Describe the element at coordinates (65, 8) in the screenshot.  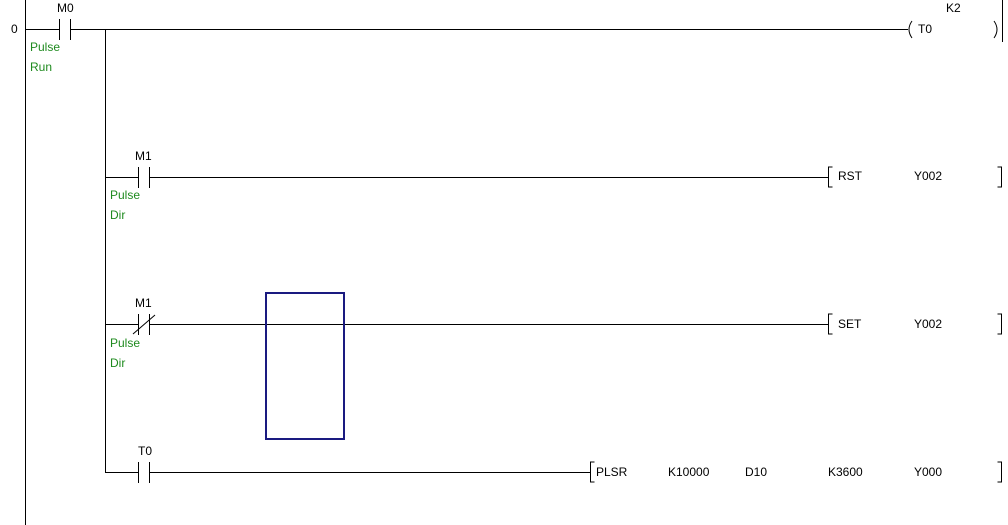
I see `contact-device: M0` at that location.